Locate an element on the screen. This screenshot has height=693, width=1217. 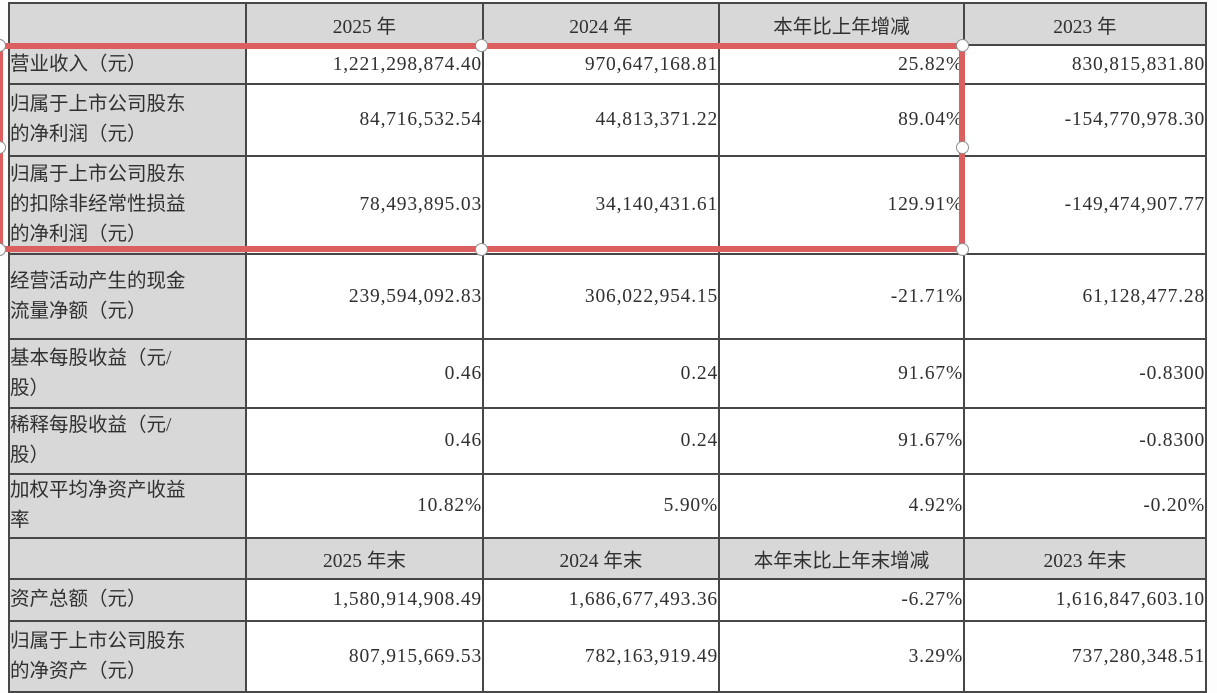
value-cell: 782,163,919.49 is located at coordinates (601, 656).